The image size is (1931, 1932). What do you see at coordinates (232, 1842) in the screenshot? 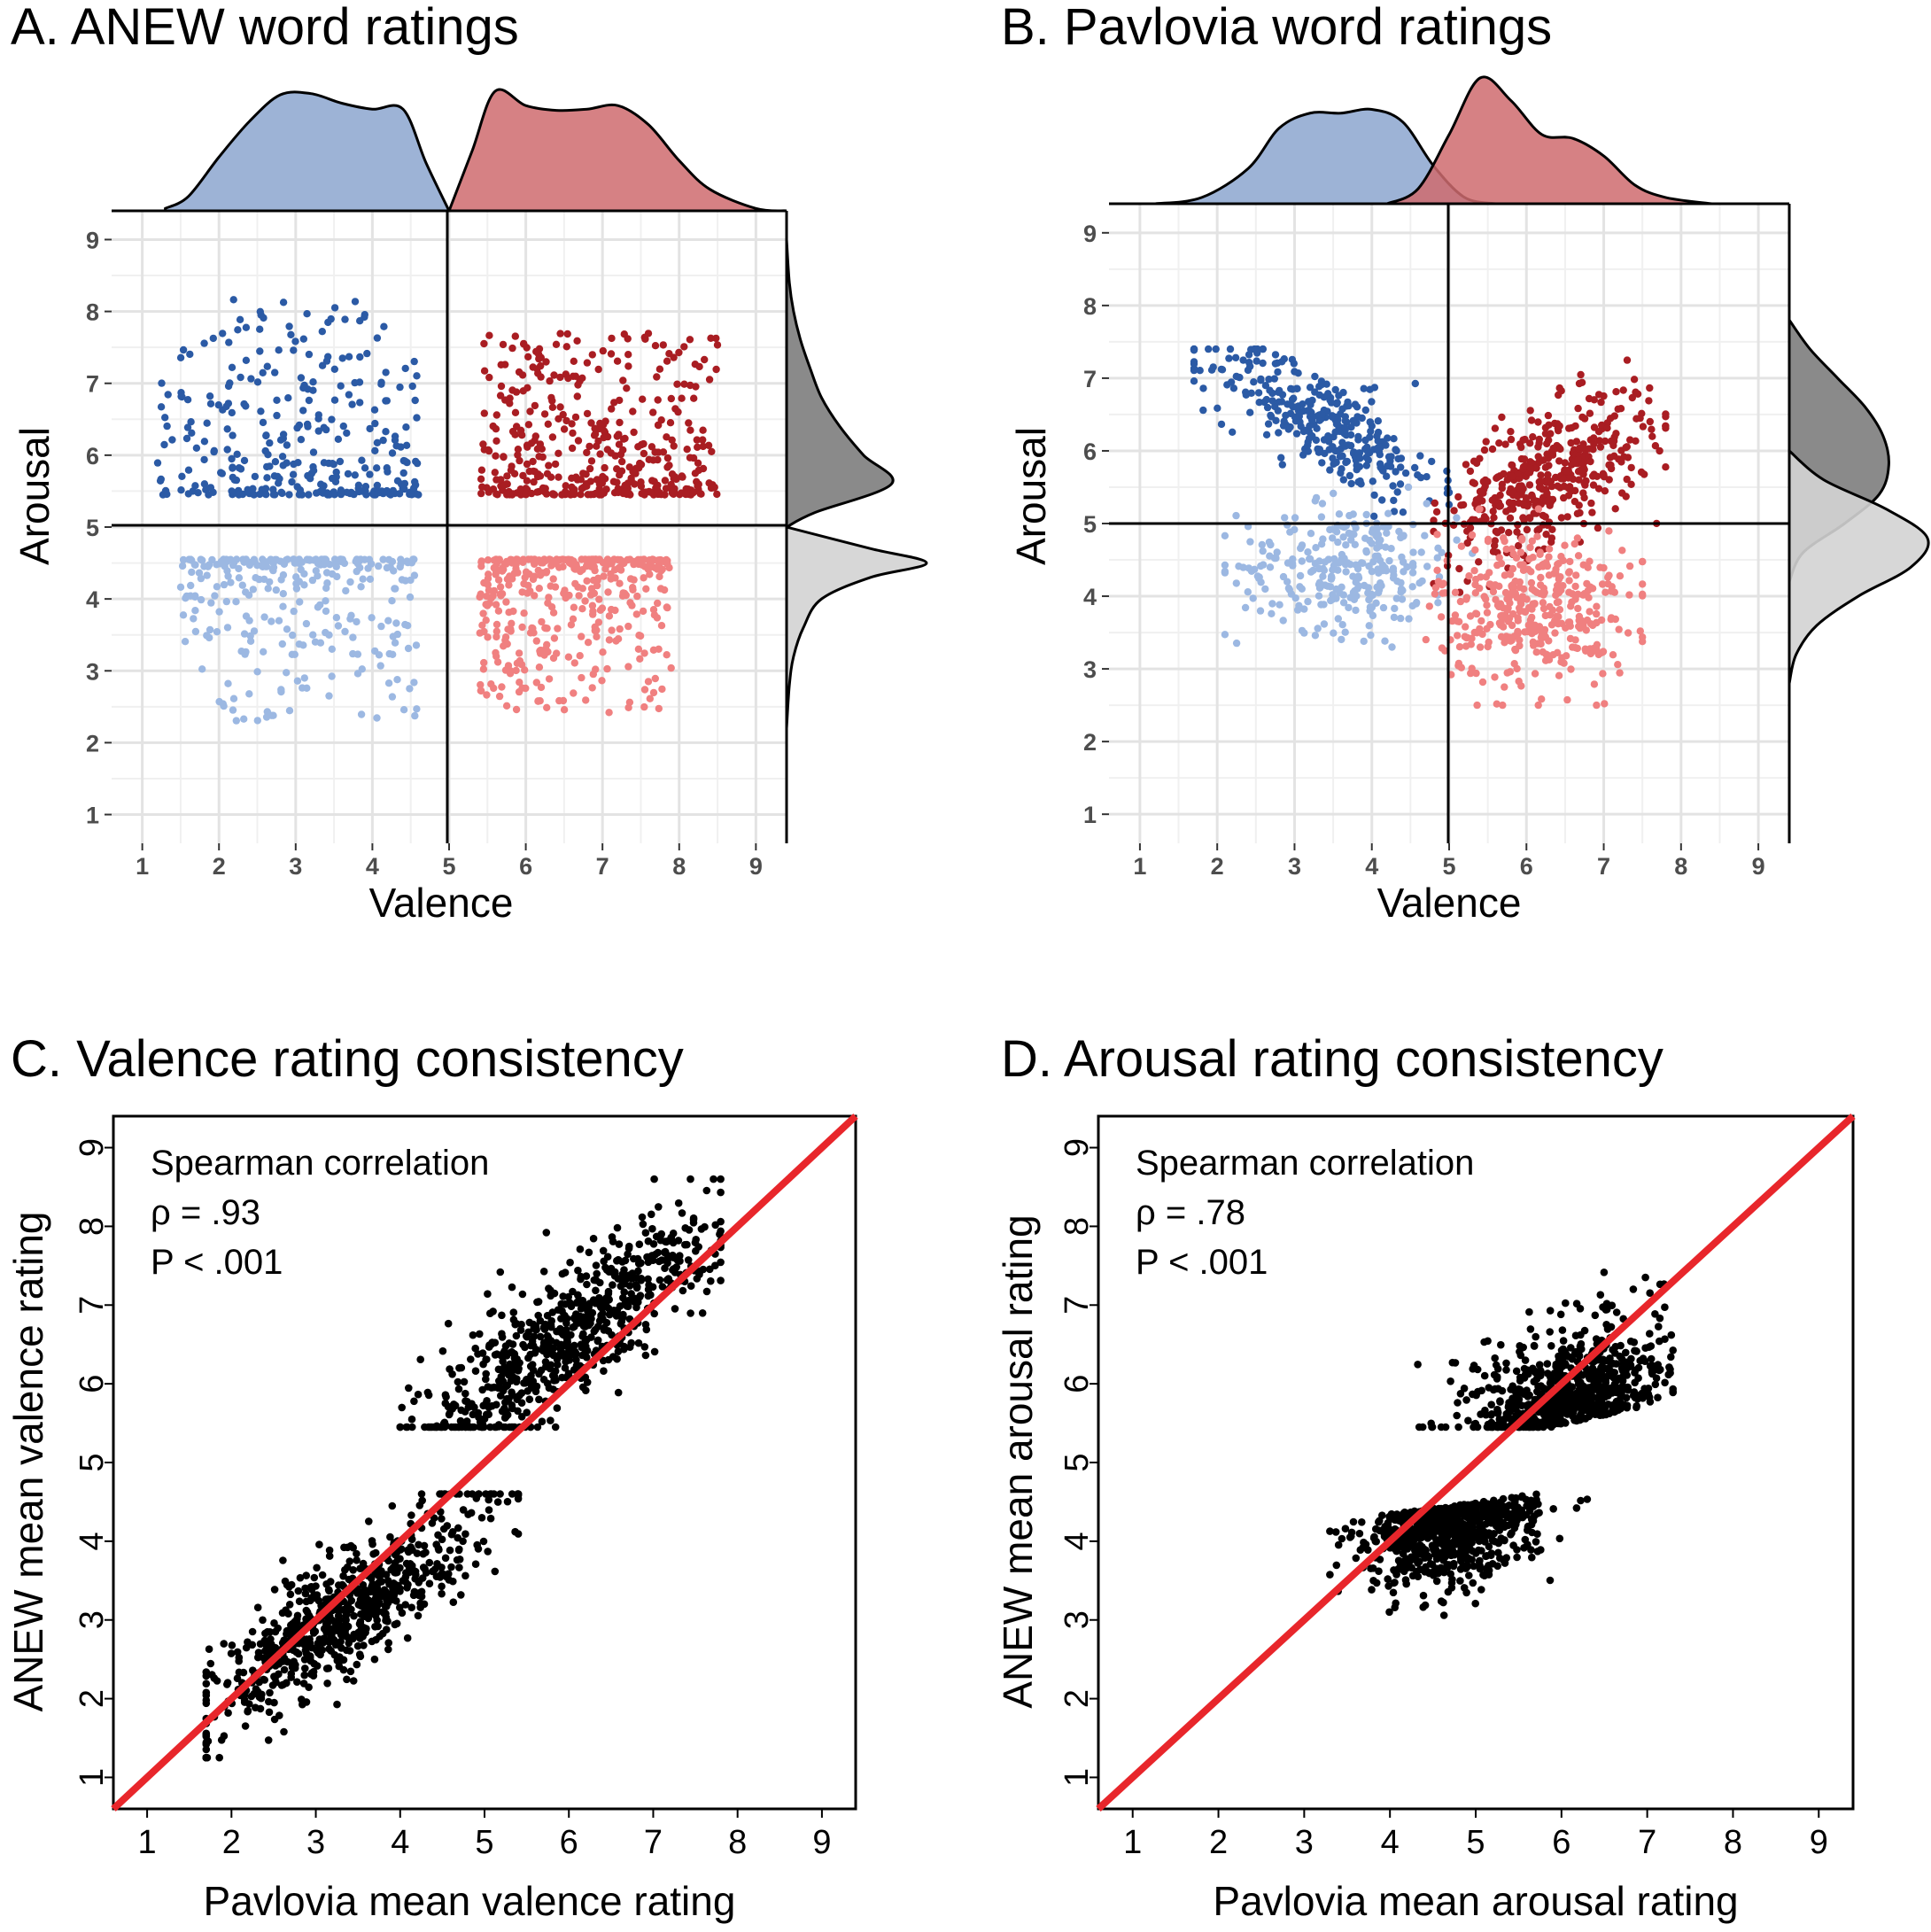
I see `panel-c-x-tick-label: 2` at bounding box center [232, 1842].